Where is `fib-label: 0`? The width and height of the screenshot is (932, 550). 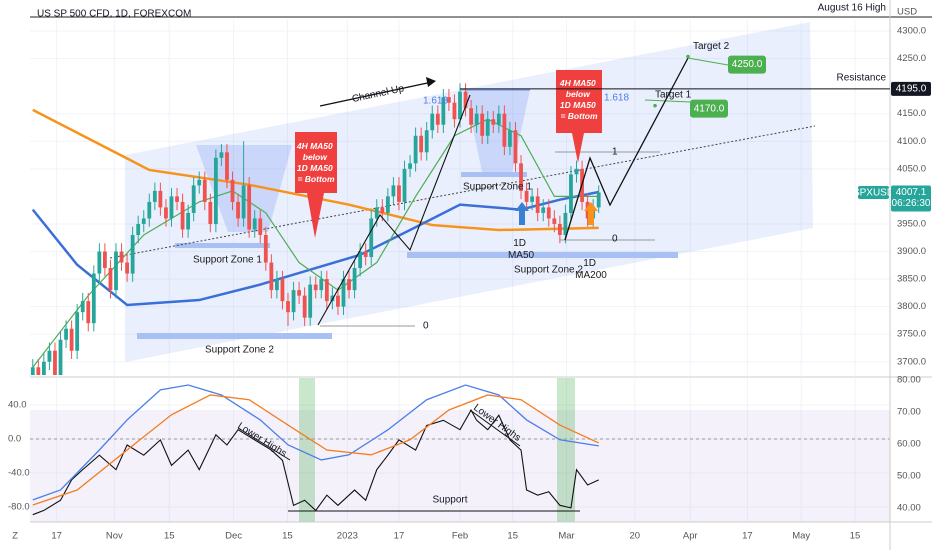
fib-label: 0 is located at coordinates (615, 239).